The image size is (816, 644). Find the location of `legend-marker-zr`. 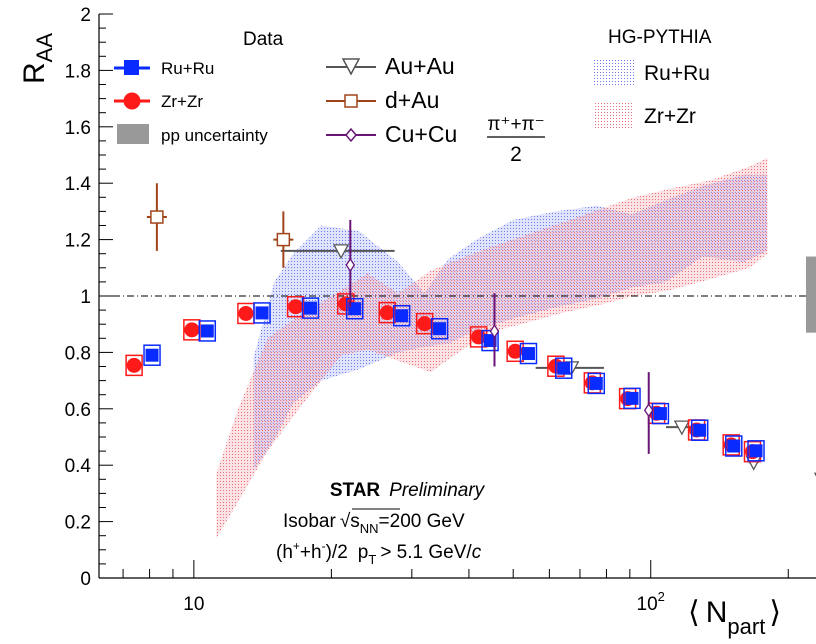

legend-marker-zr is located at coordinates (132, 101).